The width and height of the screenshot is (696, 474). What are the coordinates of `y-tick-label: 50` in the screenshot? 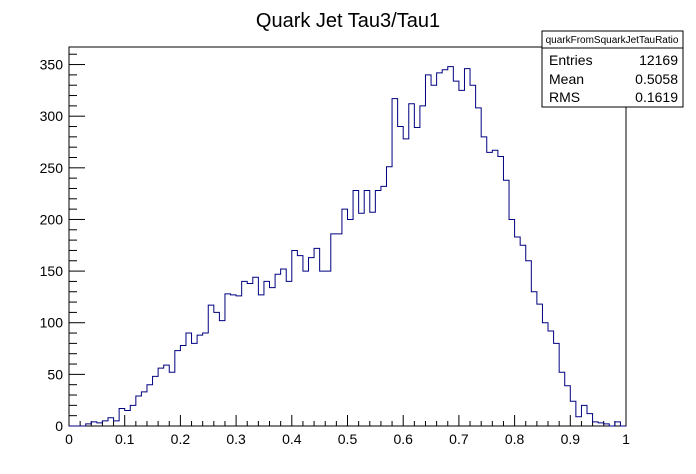 It's located at (55, 374).